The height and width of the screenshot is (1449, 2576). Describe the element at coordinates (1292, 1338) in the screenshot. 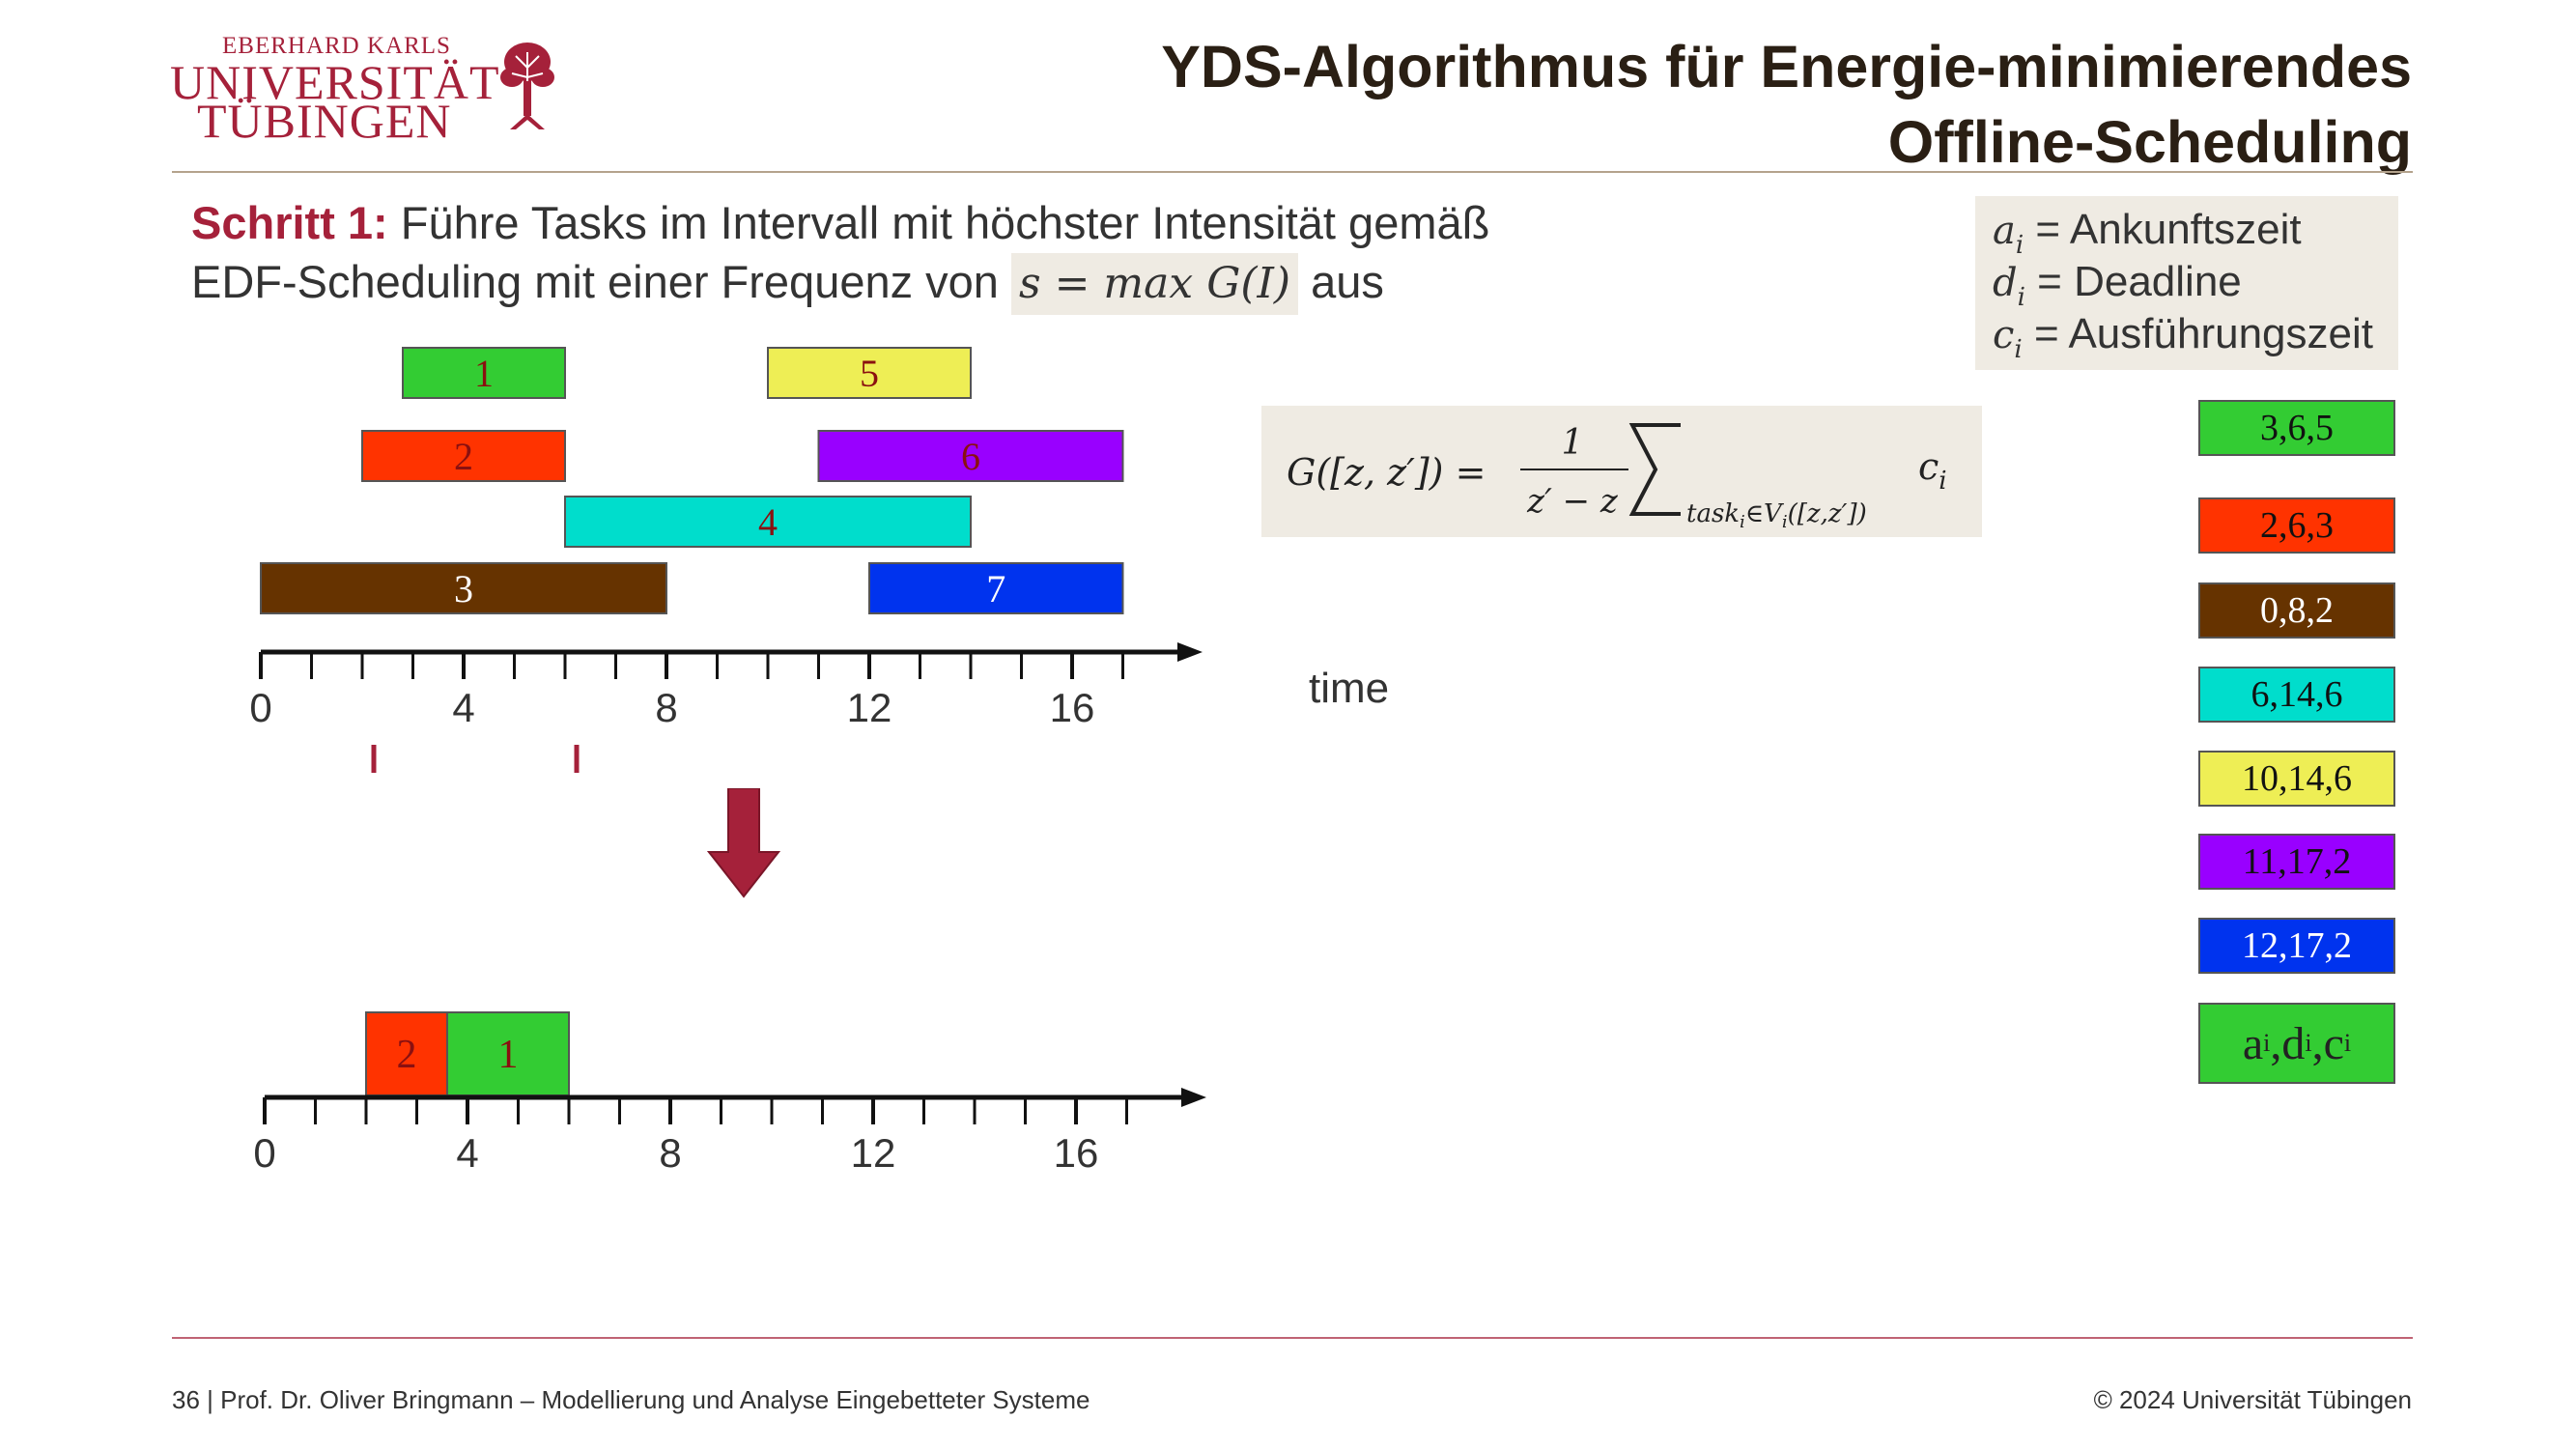

I see `footer-divider` at that location.